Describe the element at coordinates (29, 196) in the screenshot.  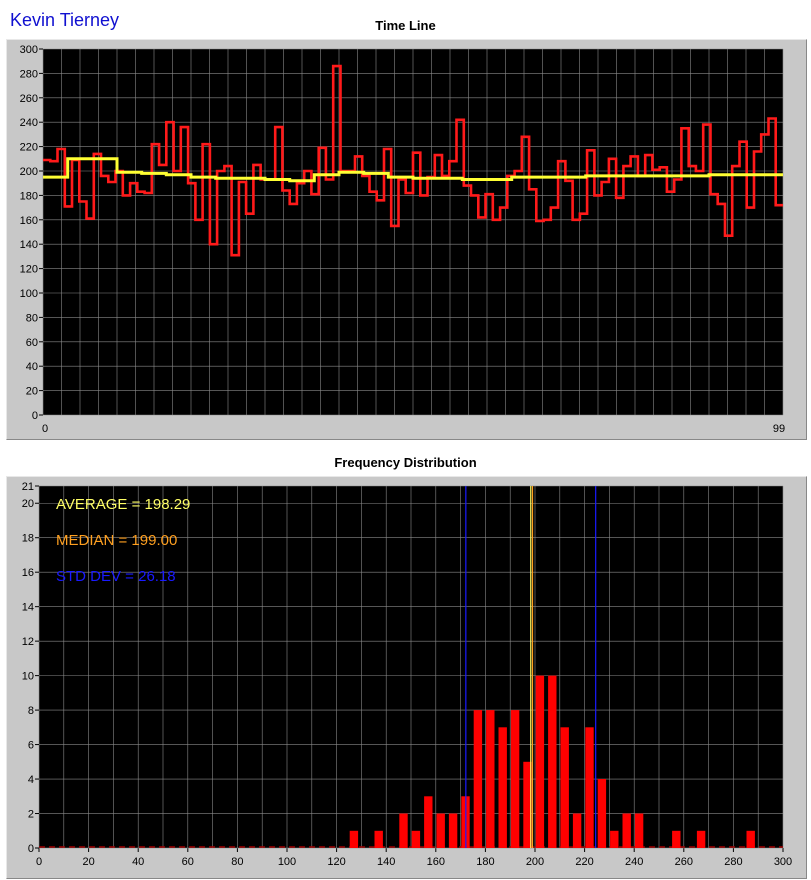
I see `y-tick-label: 180` at that location.